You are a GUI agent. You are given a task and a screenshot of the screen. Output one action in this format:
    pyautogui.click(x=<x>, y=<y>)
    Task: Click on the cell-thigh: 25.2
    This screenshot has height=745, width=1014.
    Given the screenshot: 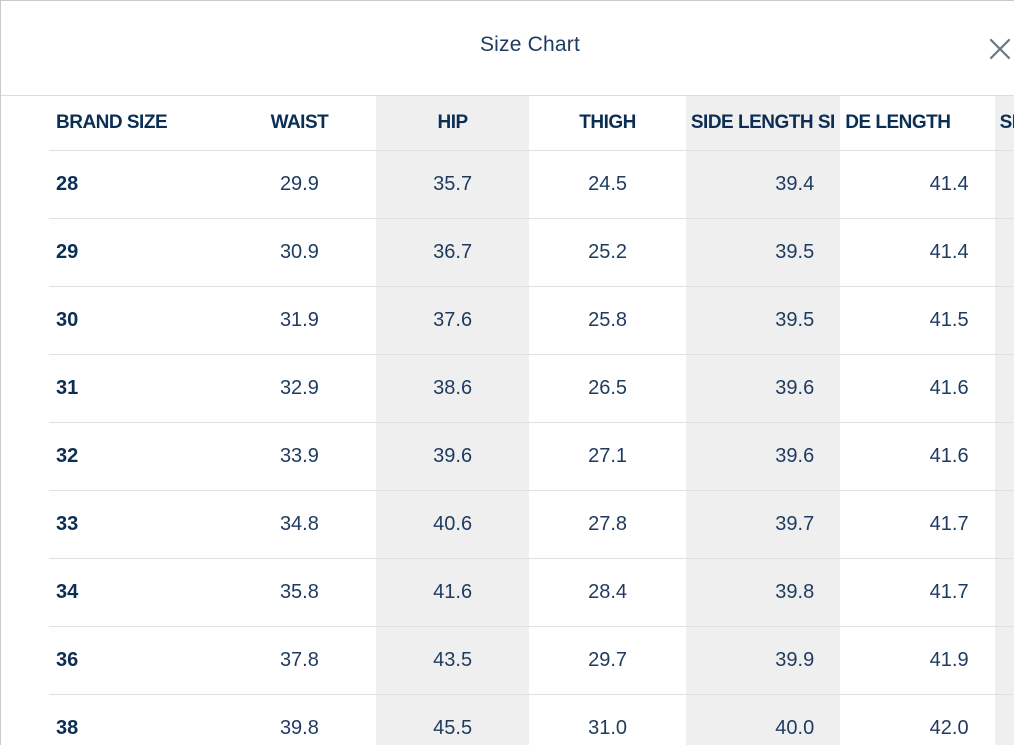 What is the action you would take?
    pyautogui.click(x=607, y=252)
    